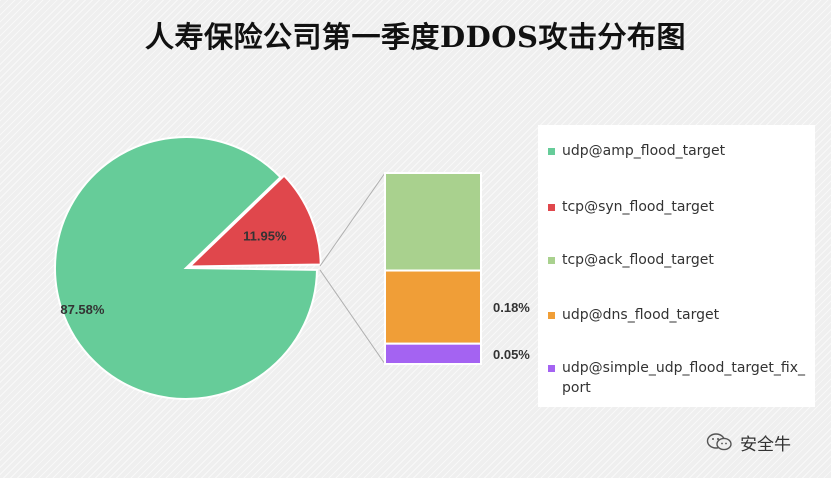 Image resolution: width=831 pixels, height=478 pixels. Describe the element at coordinates (82, 309) in the screenshot. I see `pie-label: 87.58%` at that location.